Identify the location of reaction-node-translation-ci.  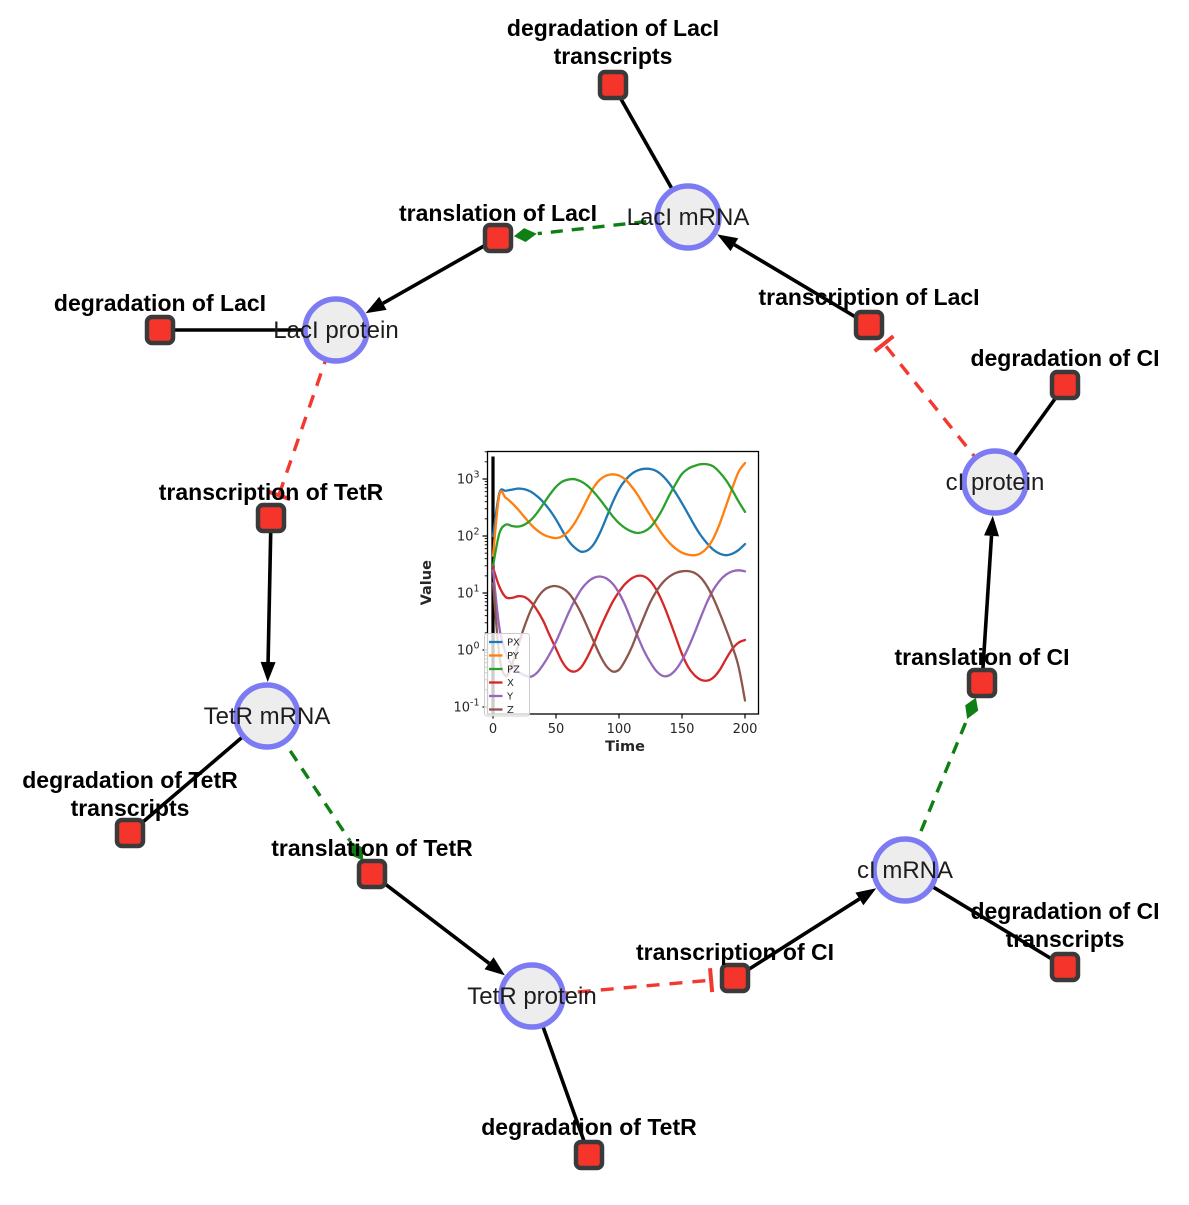
(982, 683).